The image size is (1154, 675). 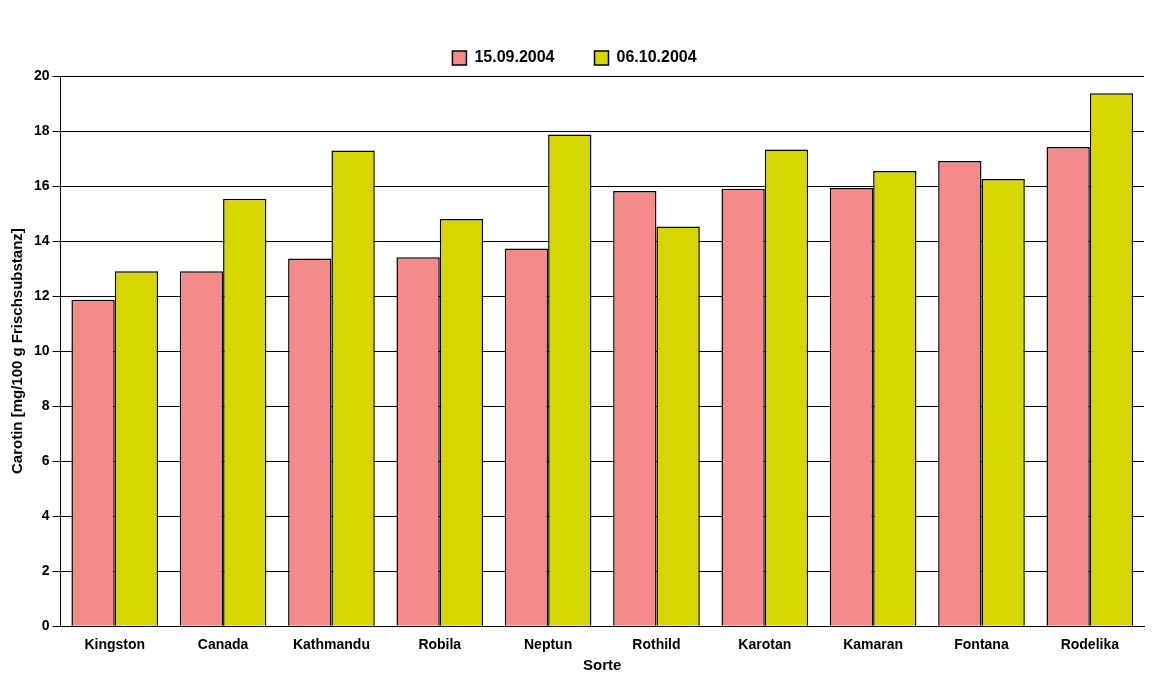 What do you see at coordinates (41, 129) in the screenshot?
I see `y-tick-label: 18` at bounding box center [41, 129].